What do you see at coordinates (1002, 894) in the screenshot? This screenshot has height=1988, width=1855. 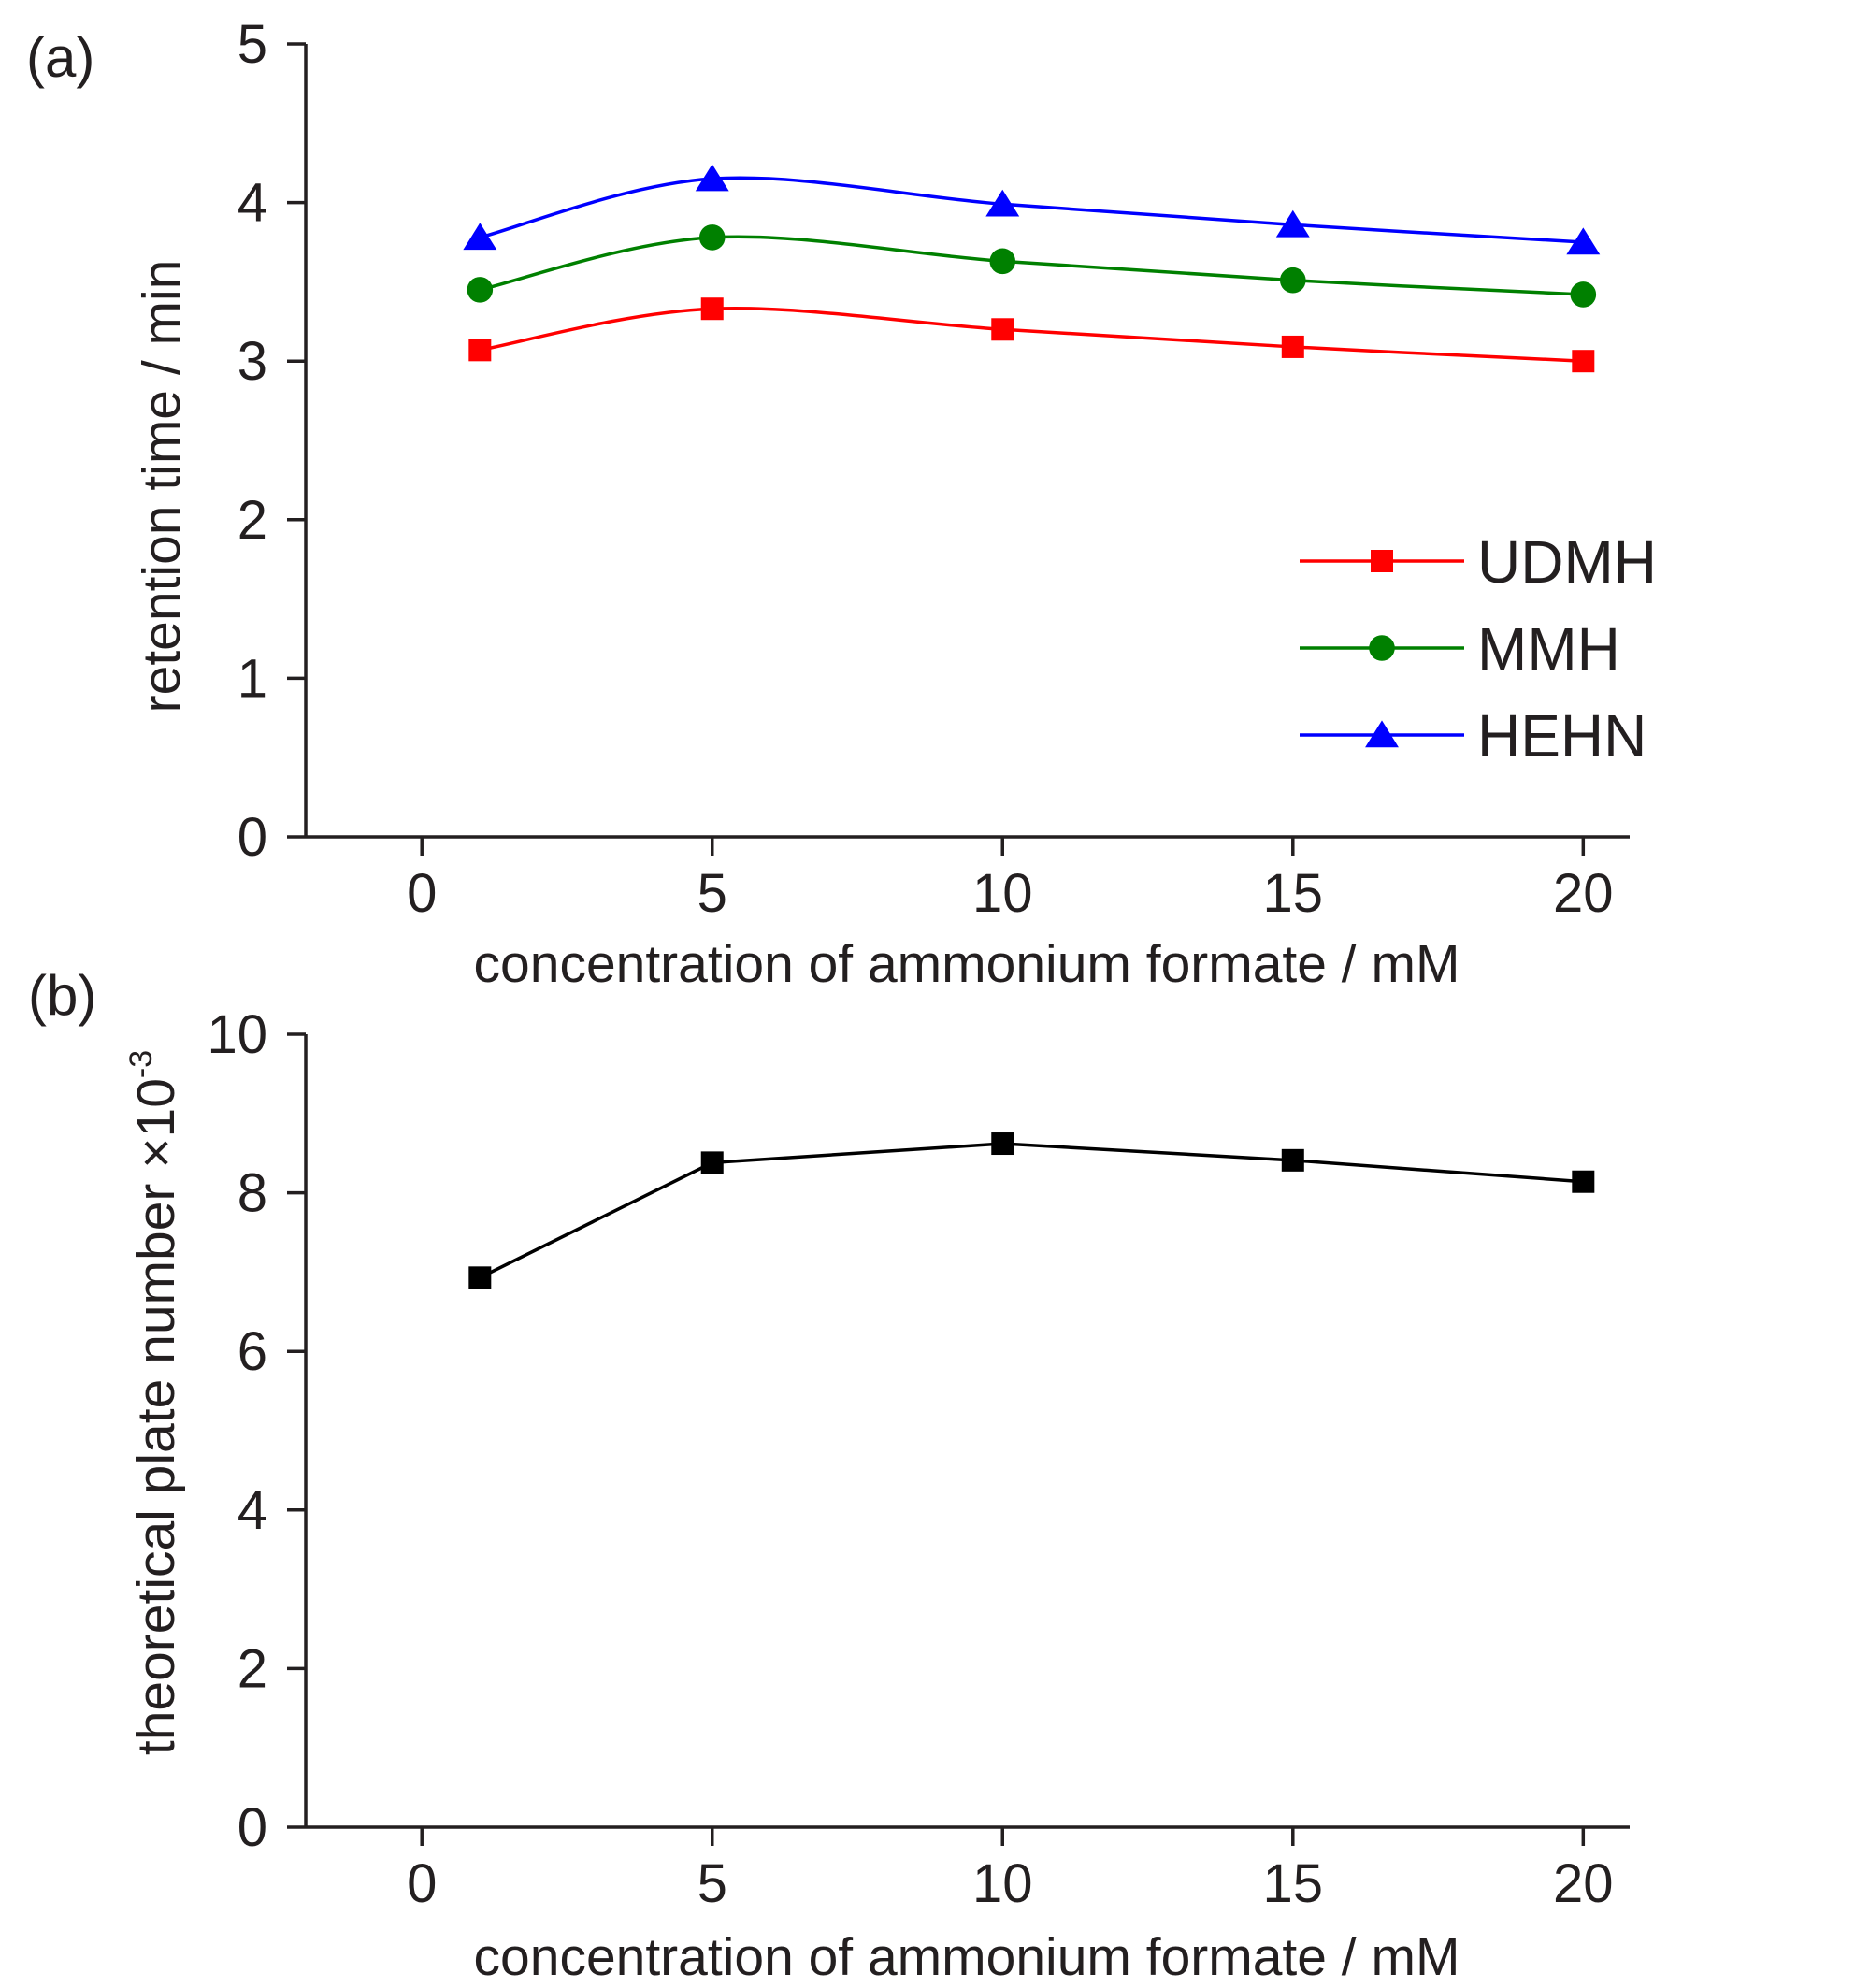 I see `panel-a-x-tick-label: 10` at bounding box center [1002, 894].